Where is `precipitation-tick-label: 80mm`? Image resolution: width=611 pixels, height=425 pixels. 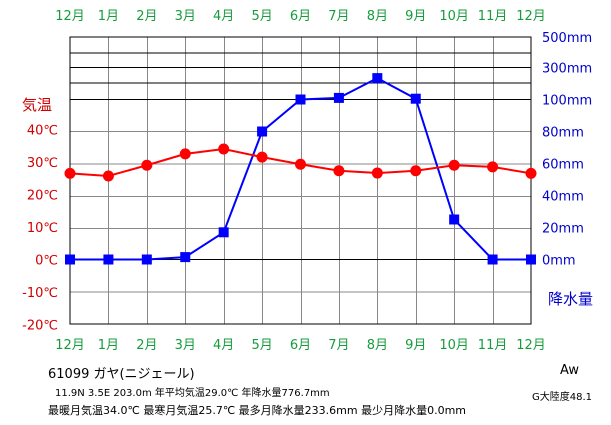
precipitation-tick-label: 80mm is located at coordinates (563, 133).